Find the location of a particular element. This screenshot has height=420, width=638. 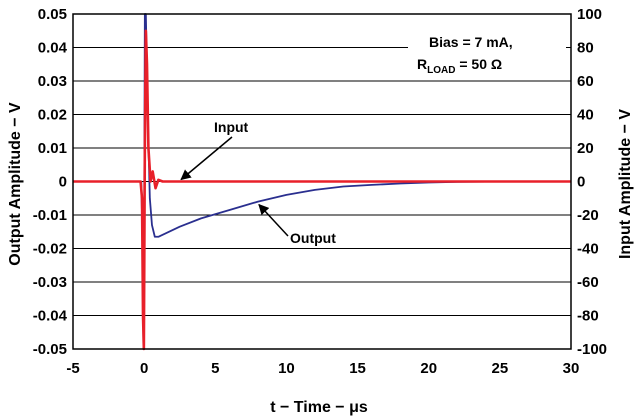

annotation-box: Bias = 7 mA, RLOAD = 50 Ω is located at coordinates (487, 55).